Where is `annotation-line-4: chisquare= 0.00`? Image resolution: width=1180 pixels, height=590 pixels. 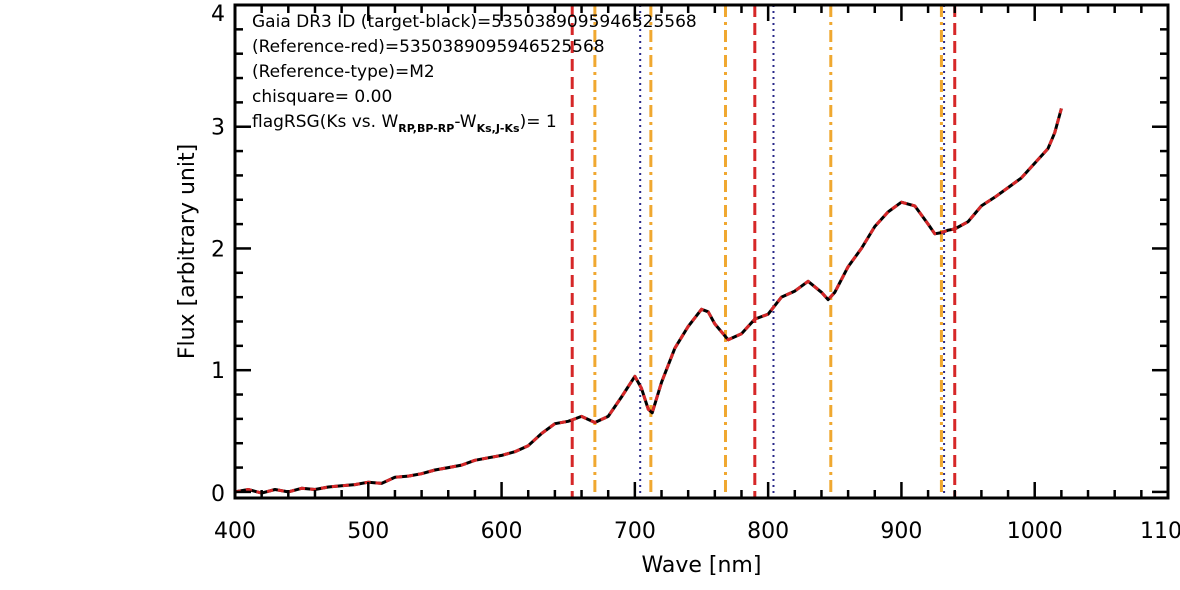
annotation-line-4: chisquare= 0.00 is located at coordinates (322, 97).